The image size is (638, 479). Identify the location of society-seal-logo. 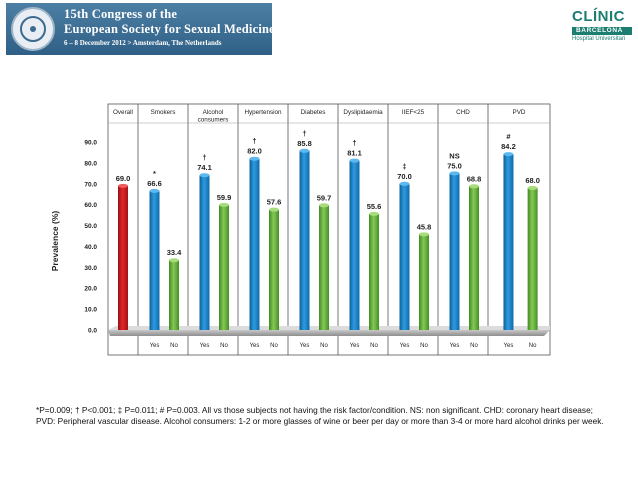
(33, 29).